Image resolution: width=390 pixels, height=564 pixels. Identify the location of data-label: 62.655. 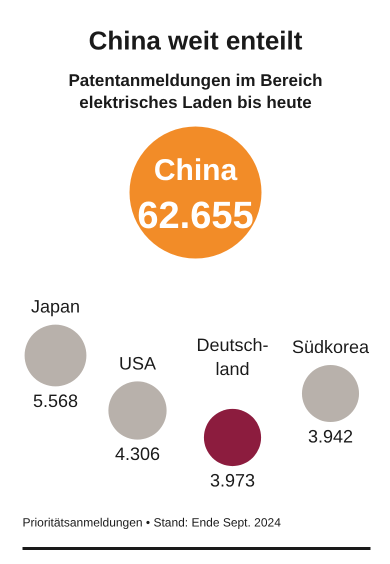
(195, 216).